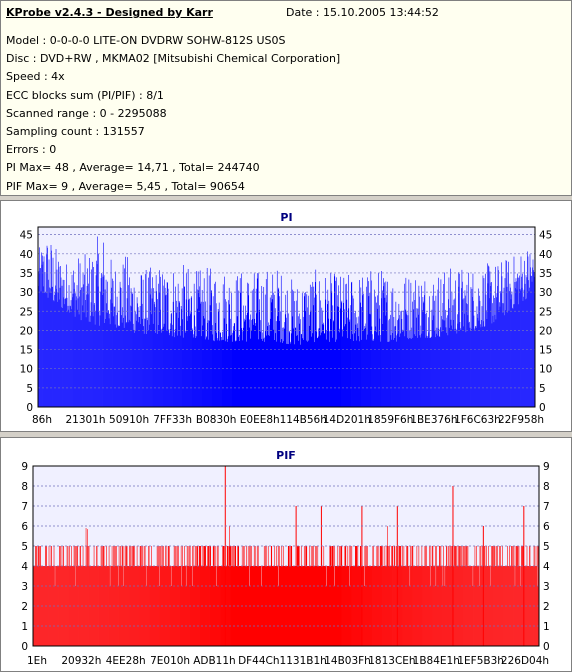  What do you see at coordinates (26, 255) in the screenshot?
I see `y-tick-label: 40` at bounding box center [26, 255].